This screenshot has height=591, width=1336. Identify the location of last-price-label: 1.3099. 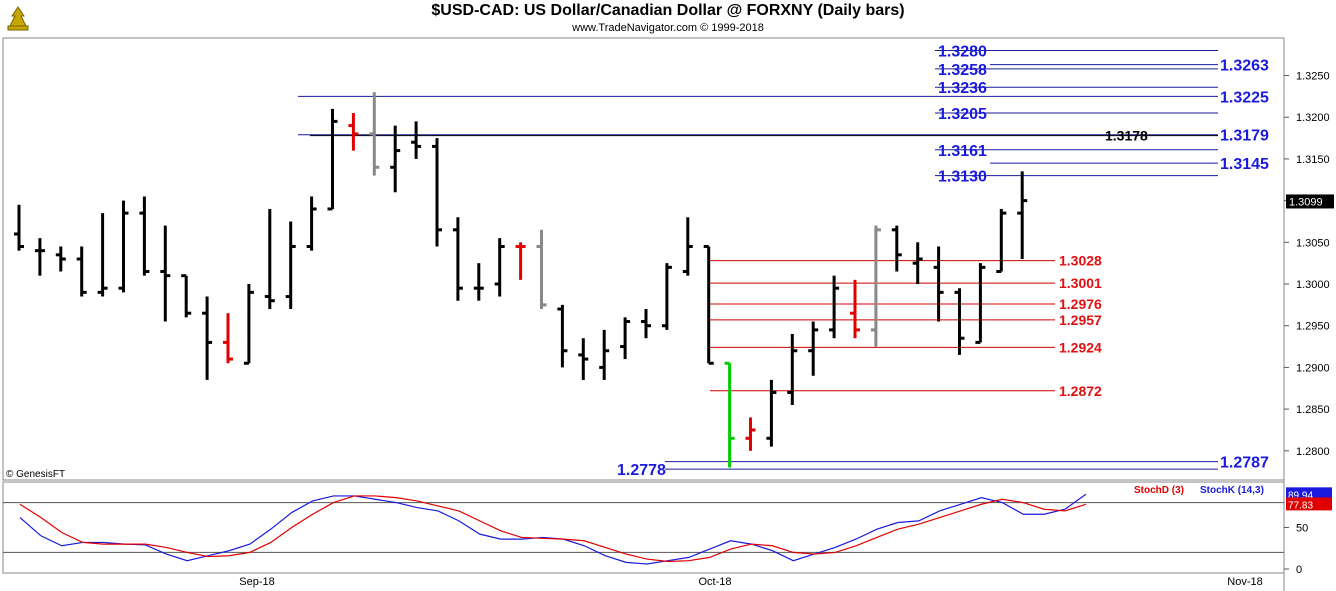
(1306, 202).